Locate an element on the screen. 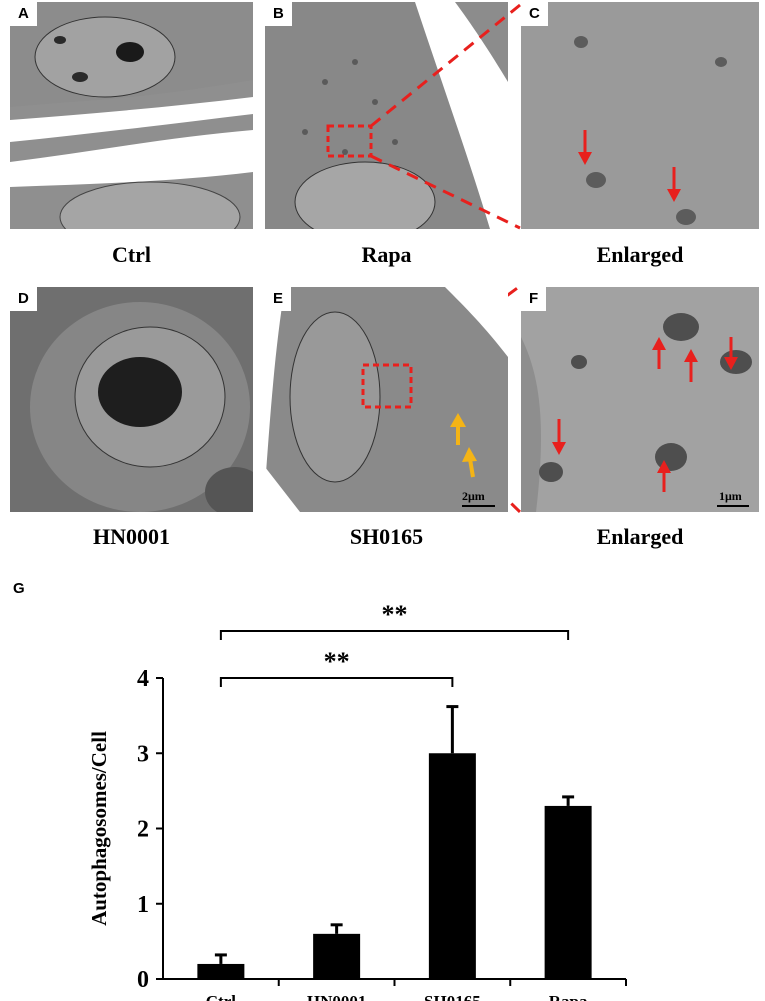 The height and width of the screenshot is (1001, 765). x-tick-label: Ctrl is located at coordinates (221, 996).